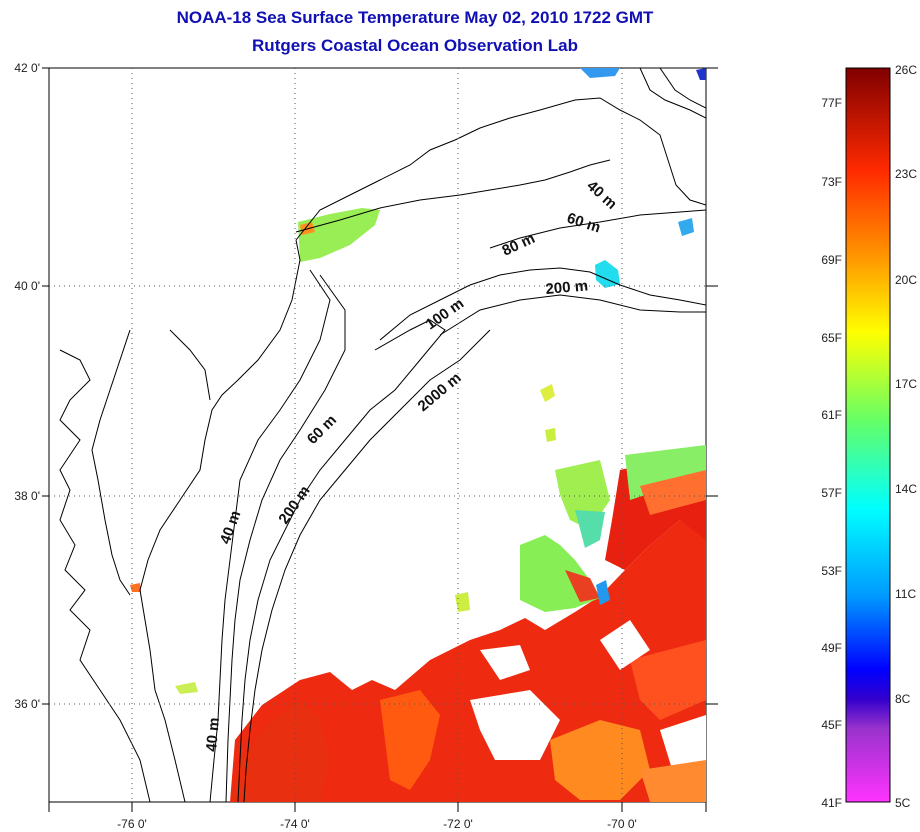 This screenshot has height=832, width=920. I want to click on colorbar-c-label: 11C, so click(905, 594).